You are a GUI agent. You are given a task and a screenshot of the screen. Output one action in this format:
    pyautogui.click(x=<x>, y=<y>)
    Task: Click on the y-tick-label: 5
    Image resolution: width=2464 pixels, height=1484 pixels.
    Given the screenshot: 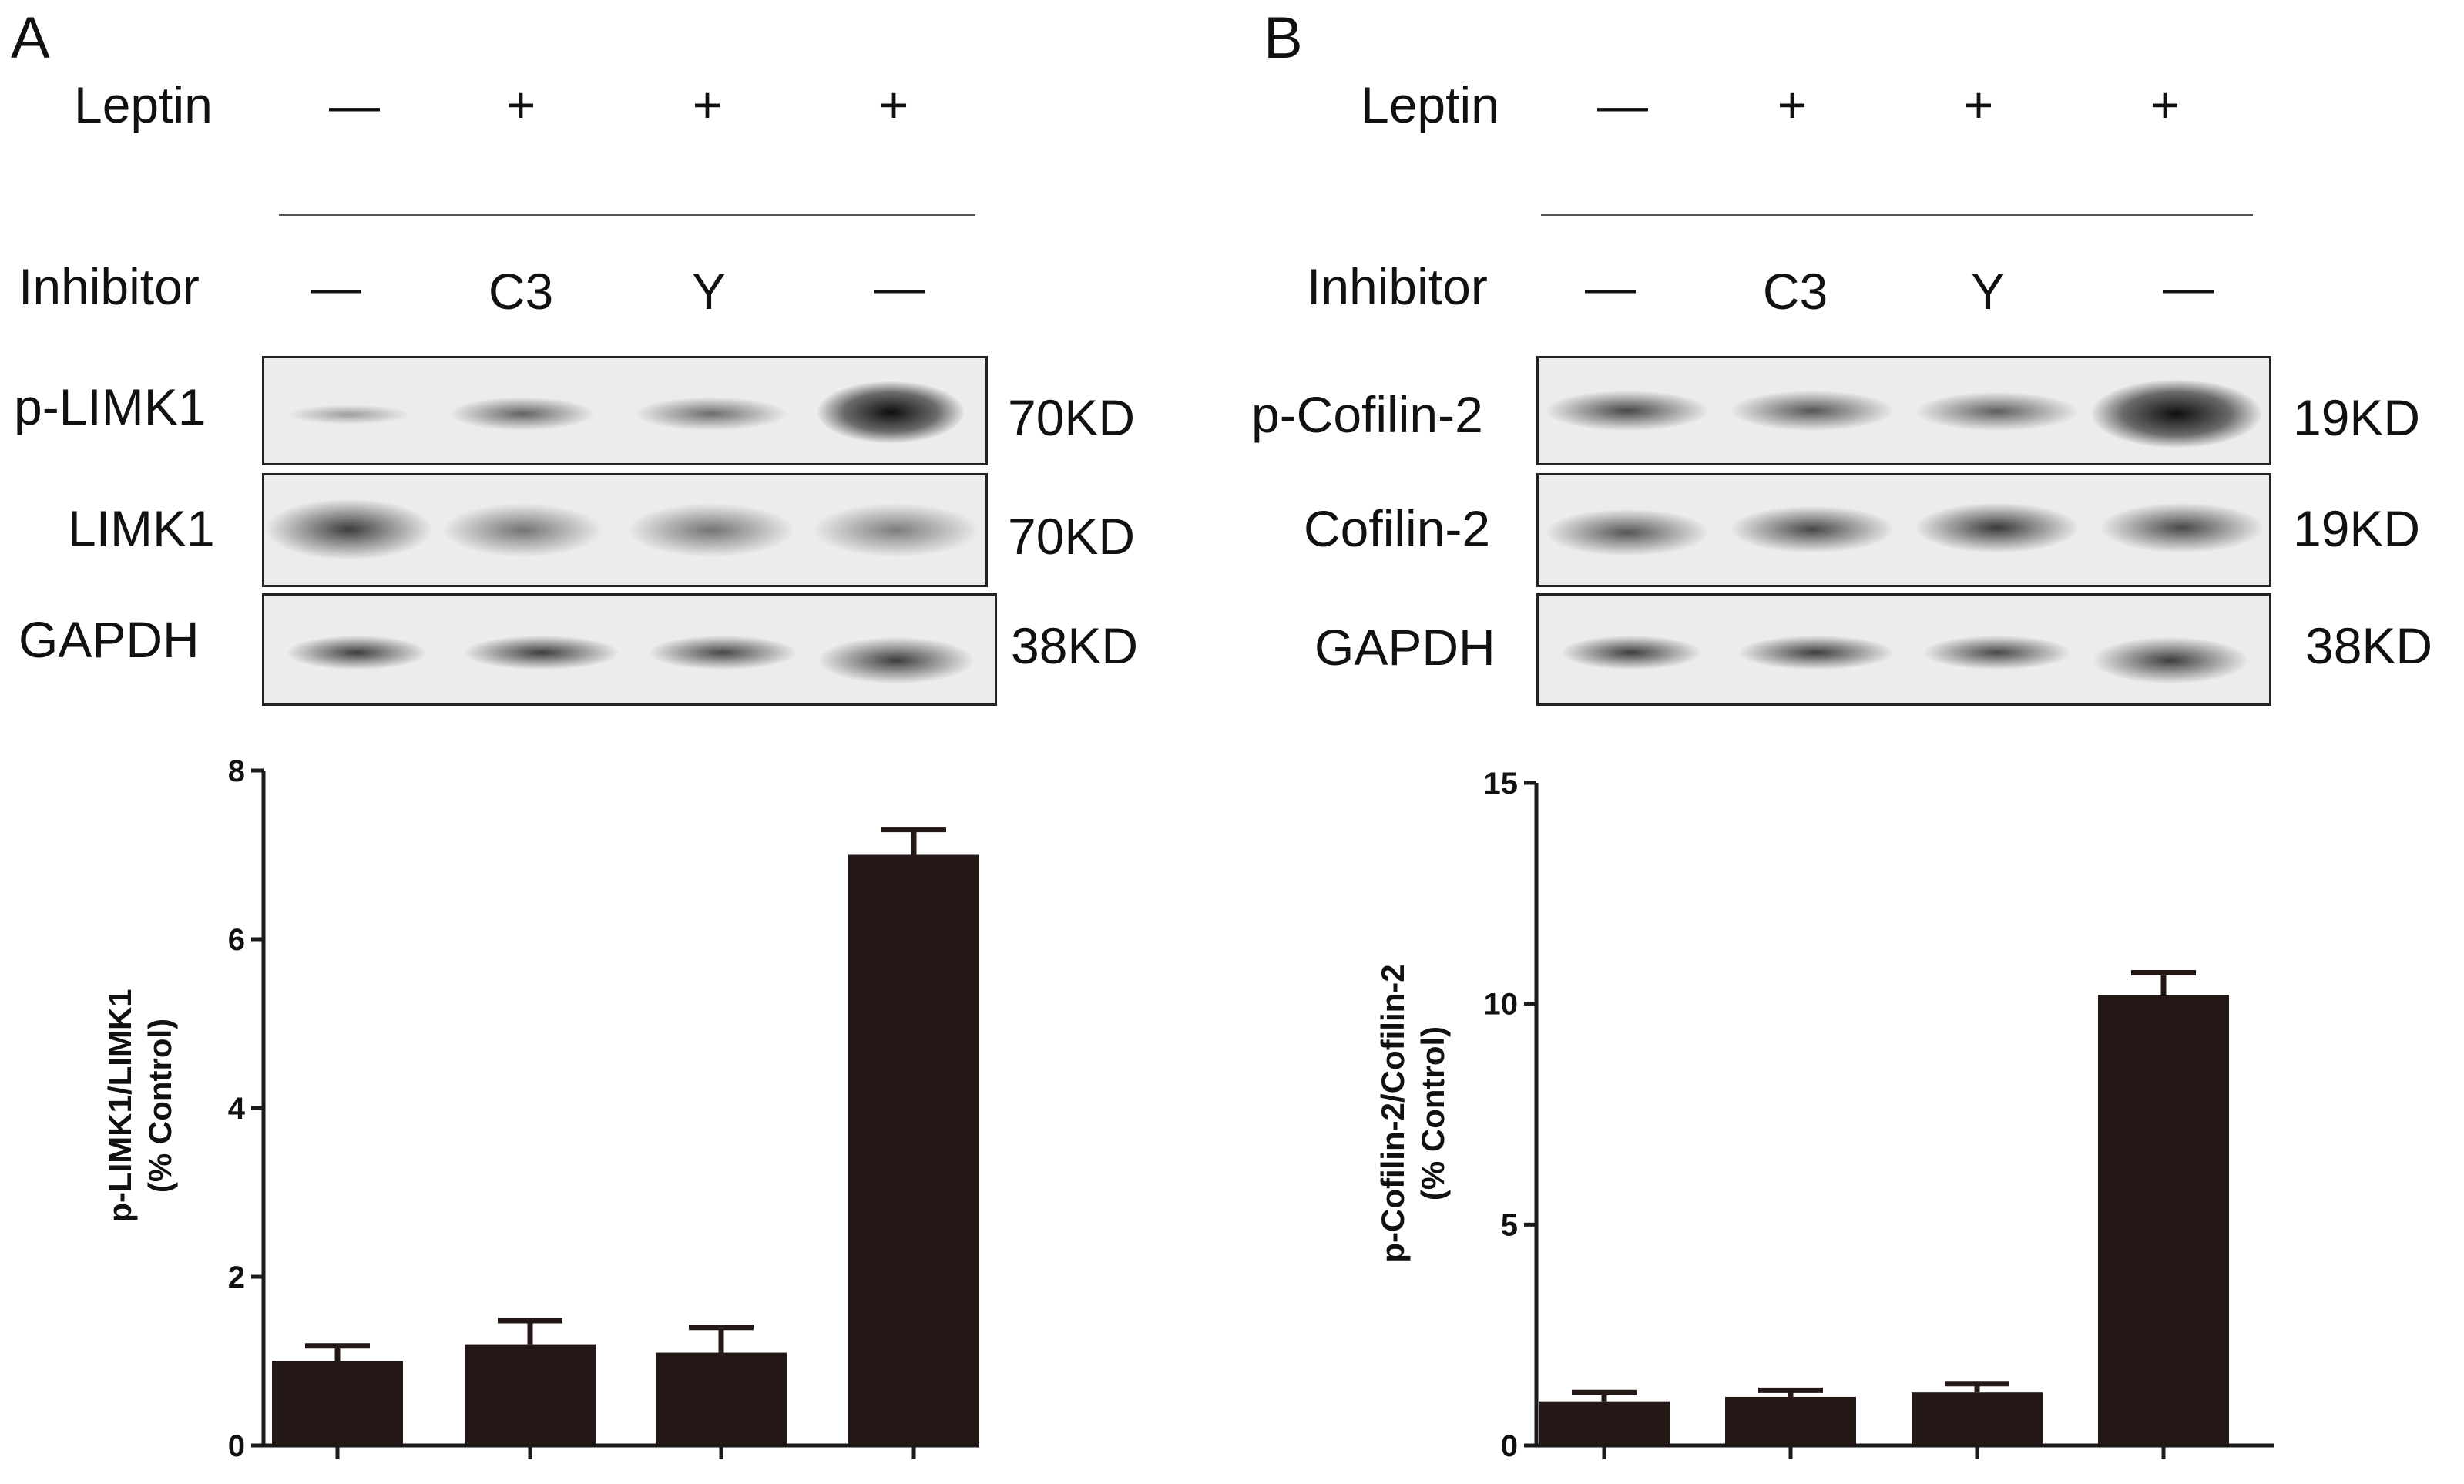 What is the action you would take?
    pyautogui.click(x=1510, y=1225)
    